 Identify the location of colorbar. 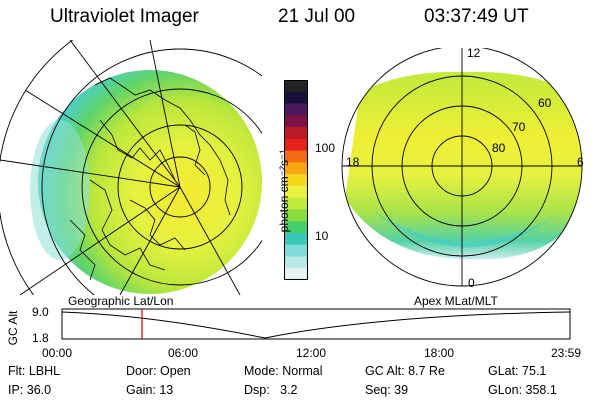
(296, 180).